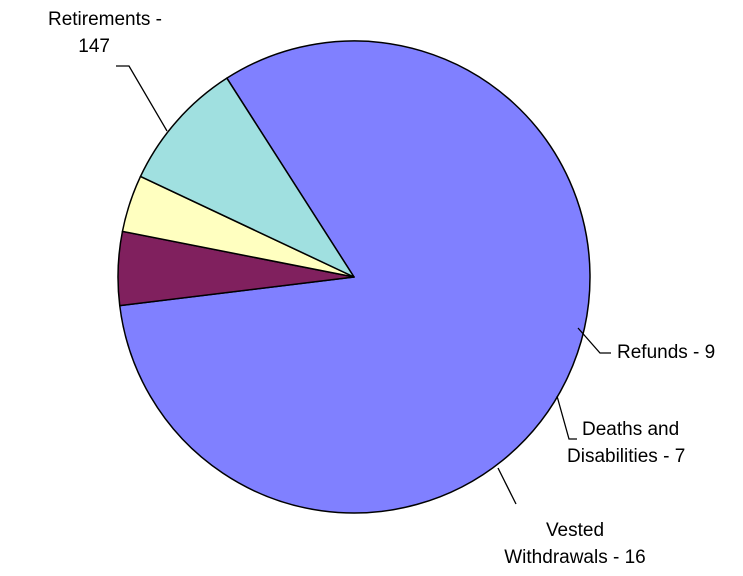 This screenshot has width=743, height=576. I want to click on leader-retirements, so click(142, 98).